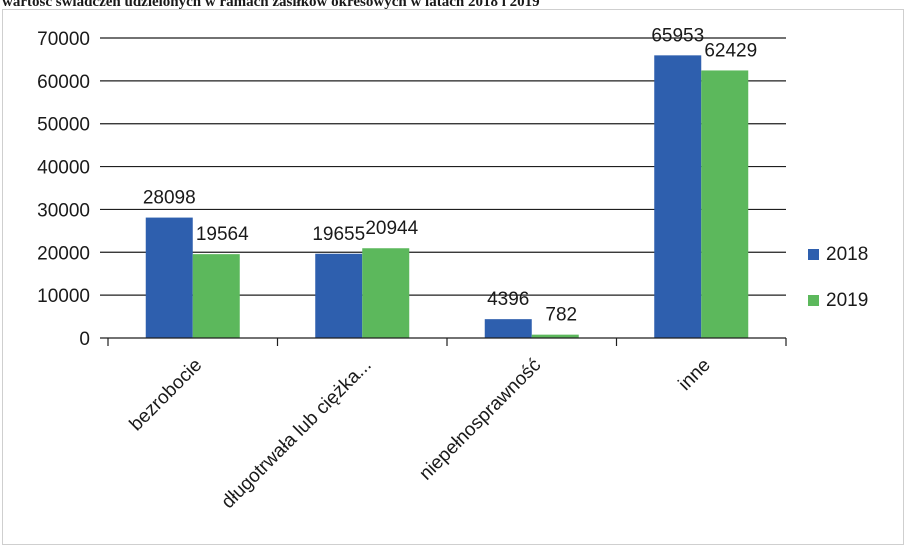 Image resolution: width=906 pixels, height=547 pixels. What do you see at coordinates (391, 228) in the screenshot?
I see `data-label: 20944` at bounding box center [391, 228].